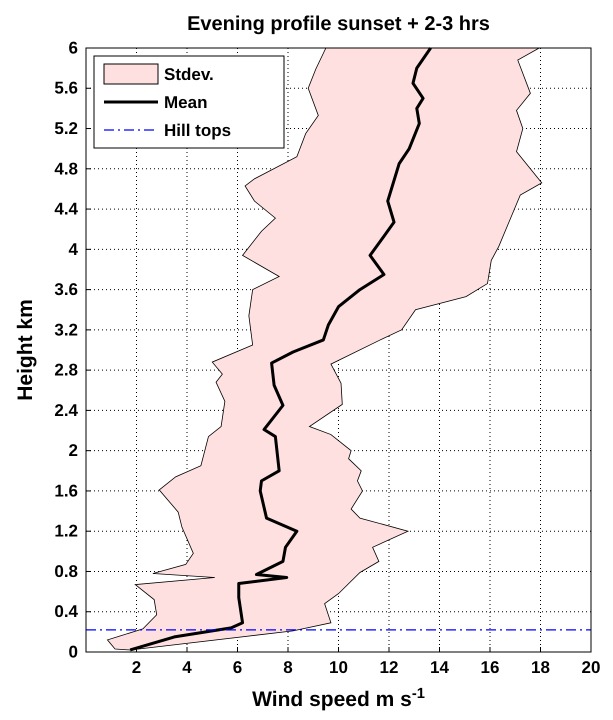 The height and width of the screenshot is (720, 613). I want to click on y-tick-label: 2.8, so click(66, 370).